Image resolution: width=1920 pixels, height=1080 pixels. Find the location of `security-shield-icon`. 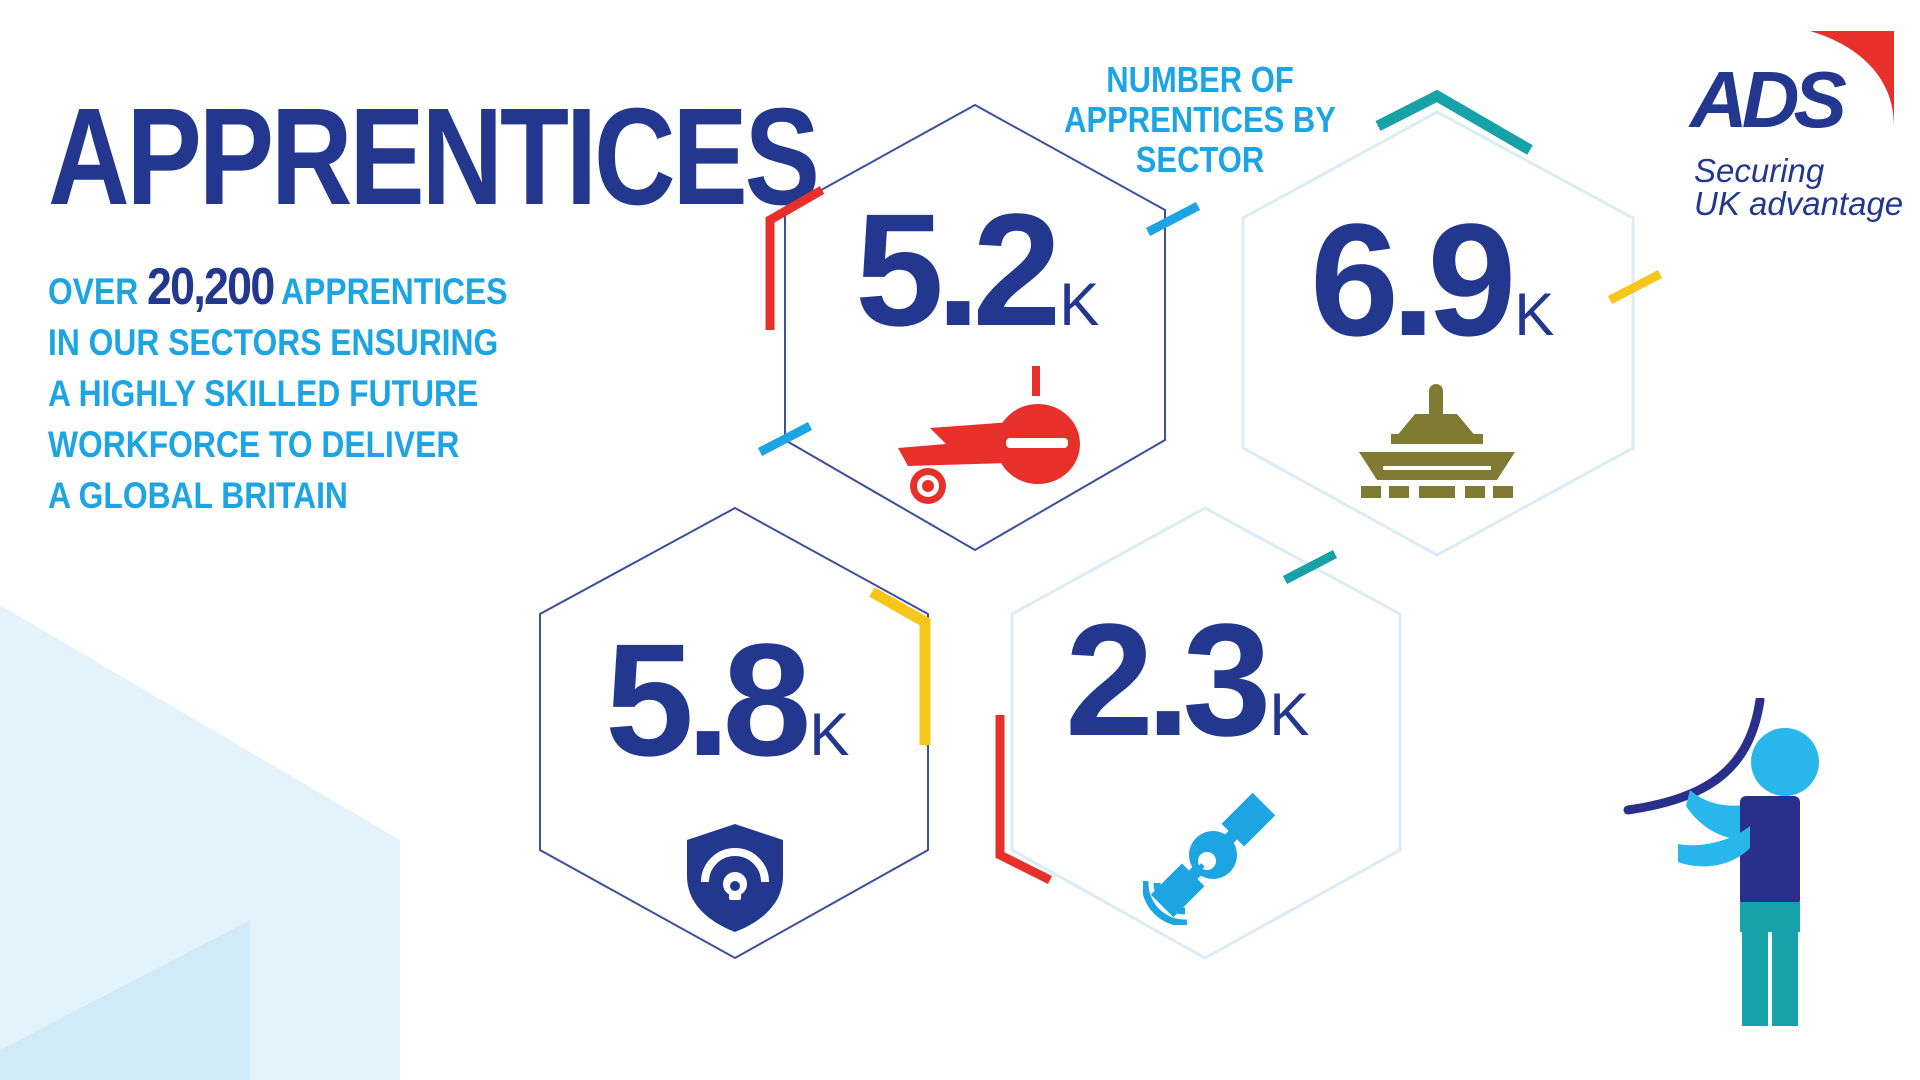

security-shield-icon is located at coordinates (735, 878).